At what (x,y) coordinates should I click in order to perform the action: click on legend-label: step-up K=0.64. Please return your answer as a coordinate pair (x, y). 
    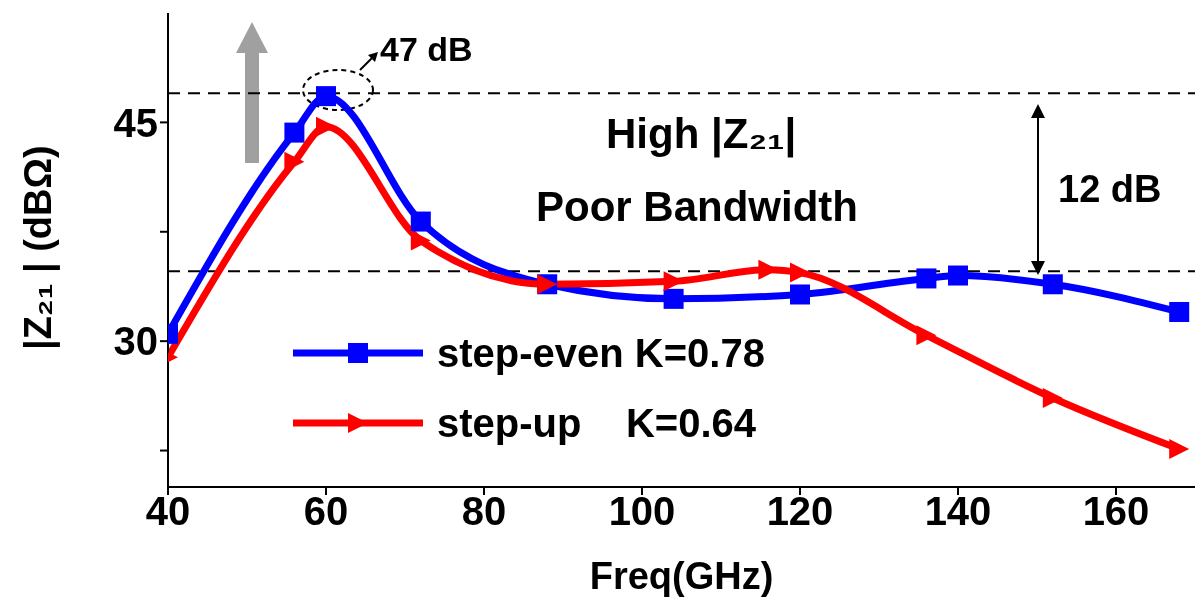
    Looking at the image, I should click on (596, 423).